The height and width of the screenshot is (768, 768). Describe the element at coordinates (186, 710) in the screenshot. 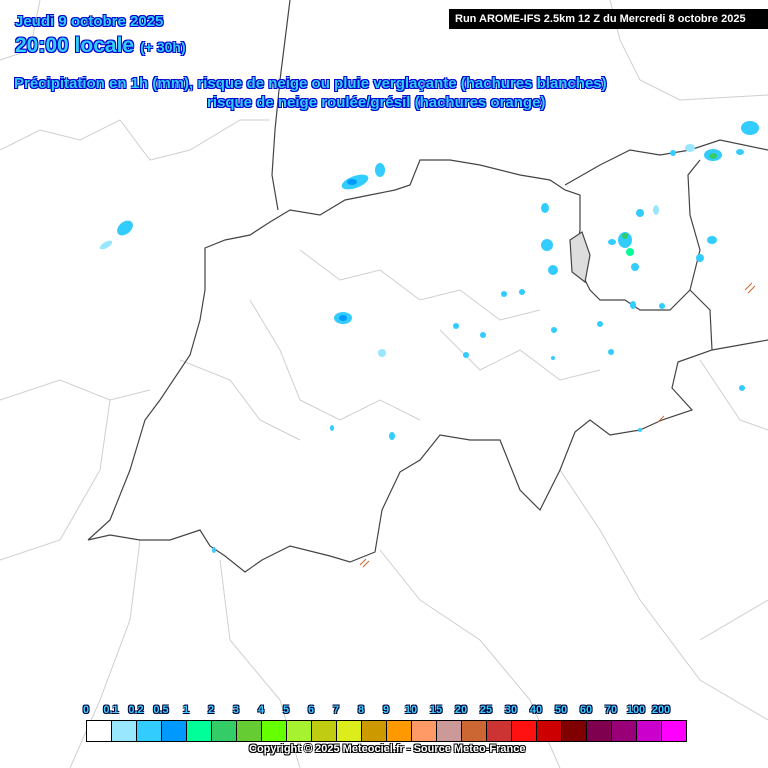

I see `legend-label: 1` at that location.